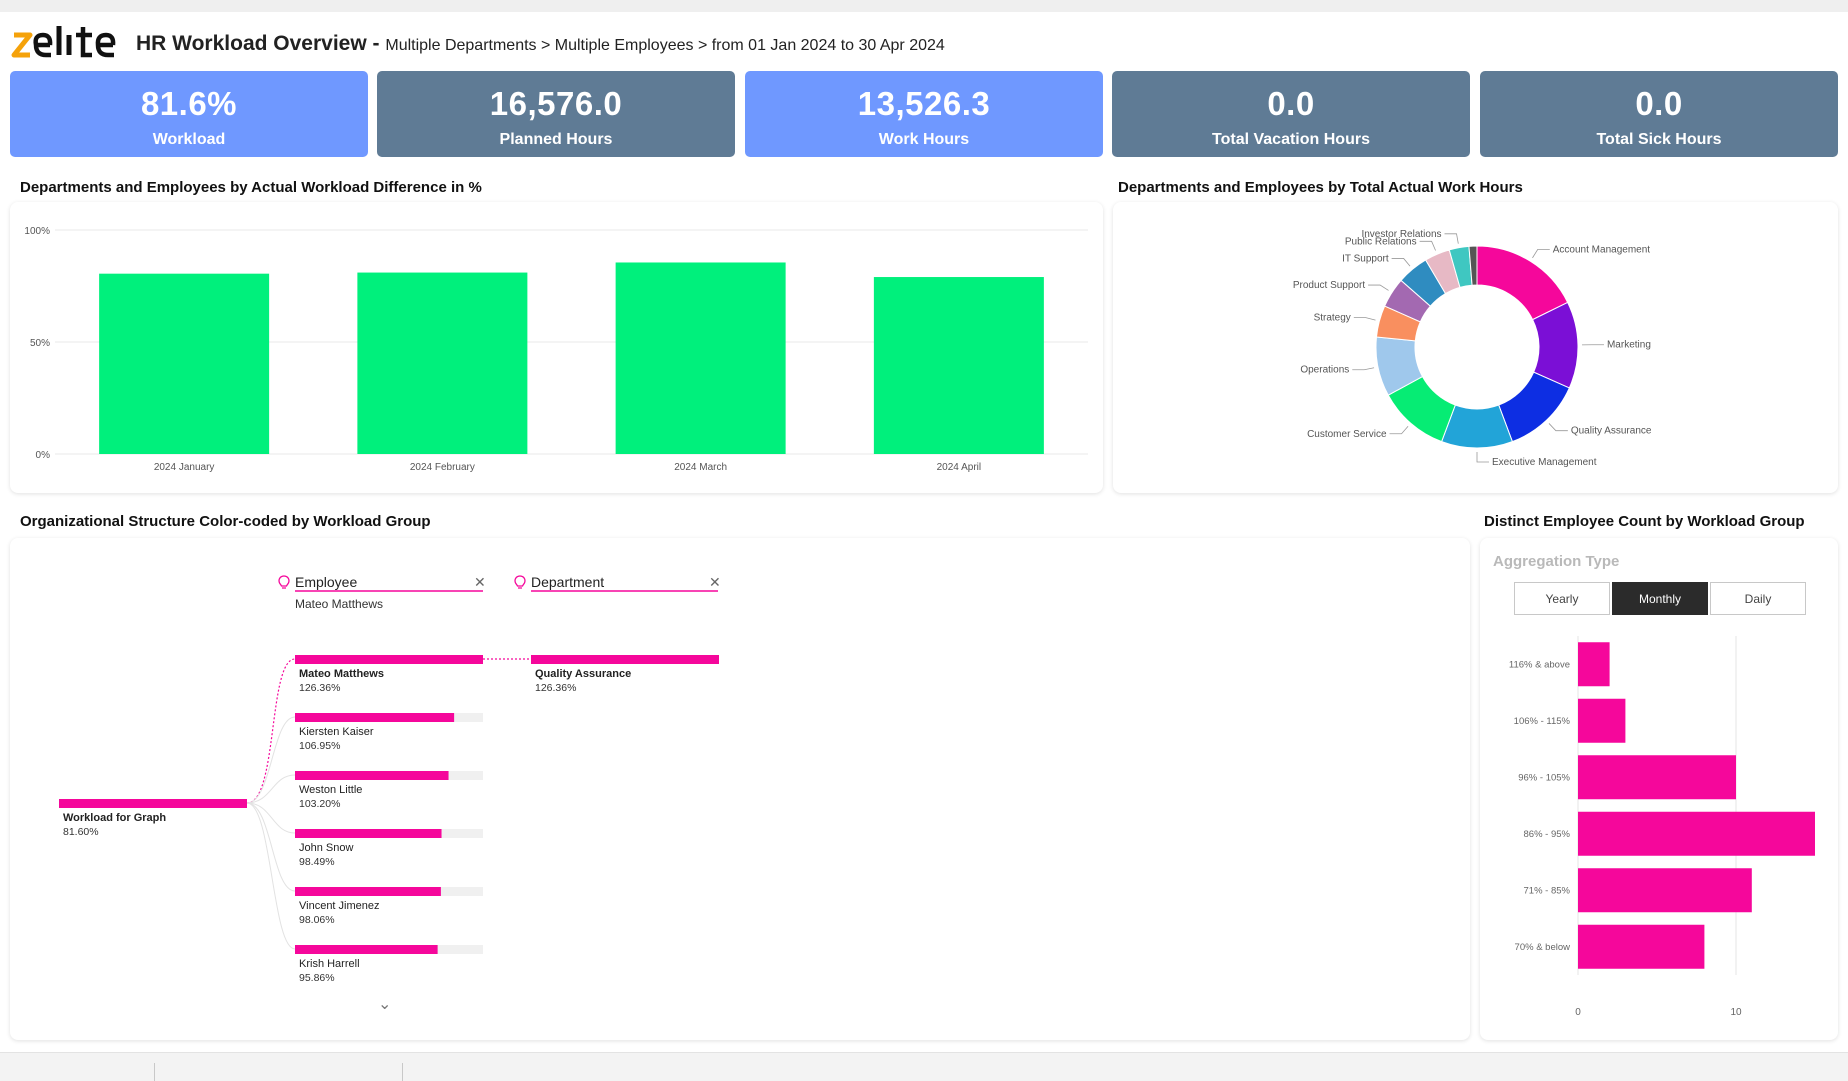 This screenshot has height=1081, width=1848. What do you see at coordinates (69, 41) in the screenshot?
I see `zelite-logo` at bounding box center [69, 41].